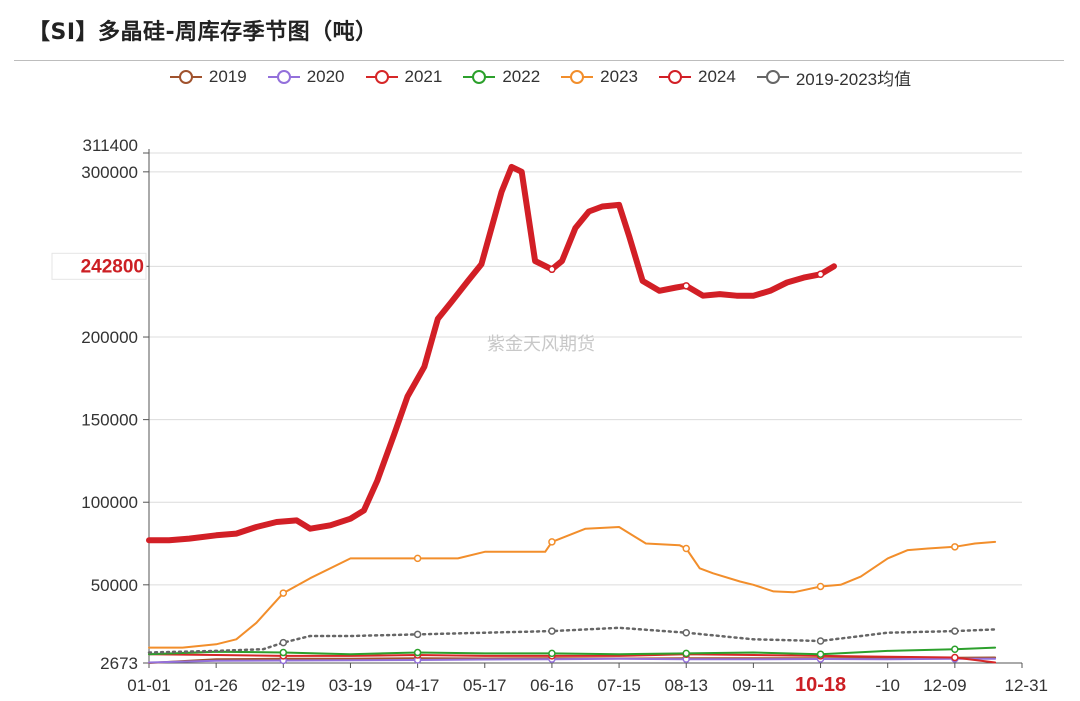 The height and width of the screenshot is (701, 1080). I want to click on y-tick-label: 100000, so click(109, 502).